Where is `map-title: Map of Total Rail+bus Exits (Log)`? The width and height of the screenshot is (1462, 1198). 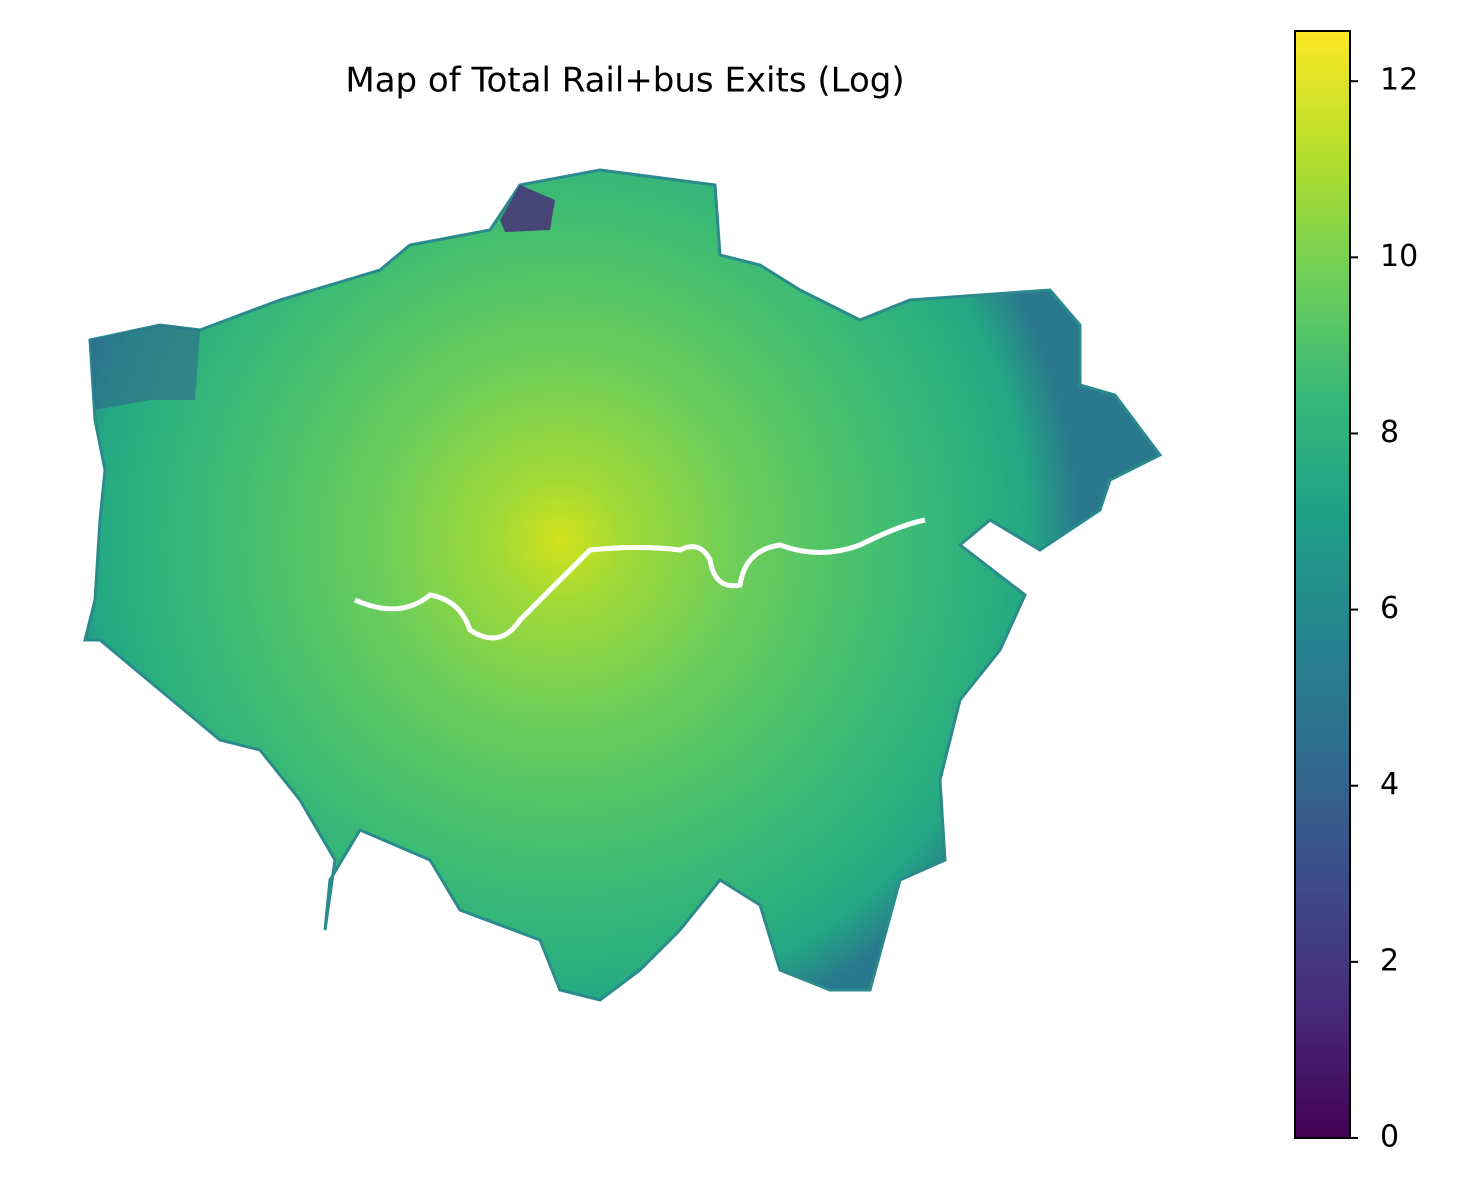
map-title: Map of Total Rail+bus Exits (Log) is located at coordinates (624, 81).